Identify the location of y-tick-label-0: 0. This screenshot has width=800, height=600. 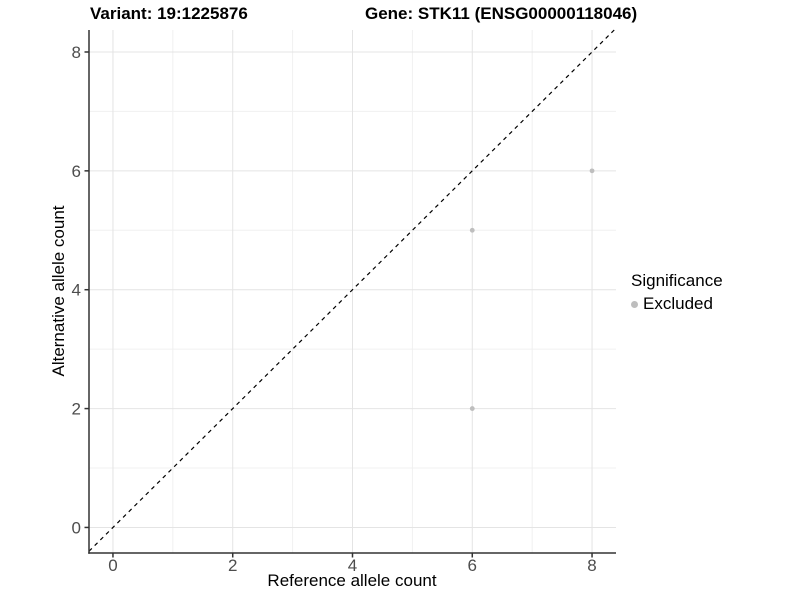
(76, 527).